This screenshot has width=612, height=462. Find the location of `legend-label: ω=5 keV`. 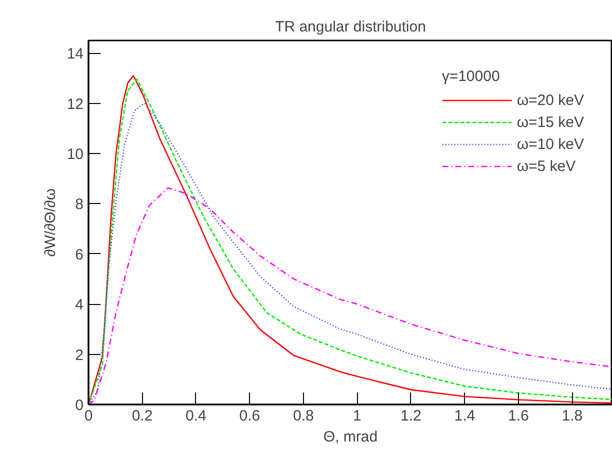

legend-label: ω=5 keV is located at coordinates (546, 166).